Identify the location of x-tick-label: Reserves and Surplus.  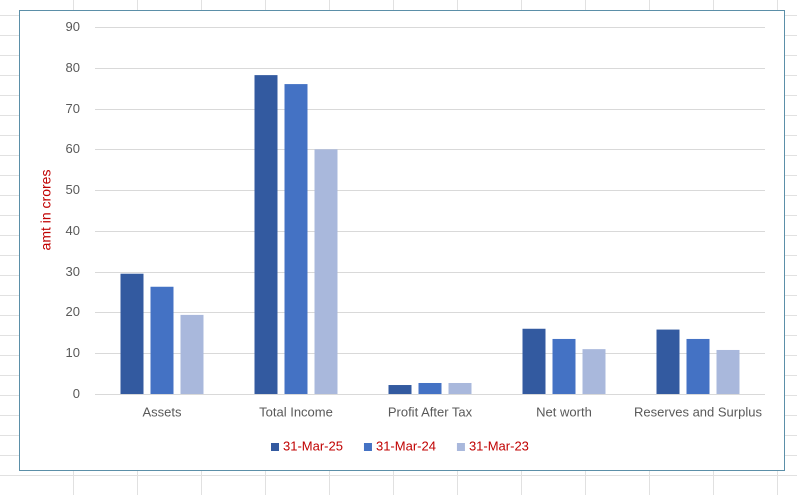
(698, 411).